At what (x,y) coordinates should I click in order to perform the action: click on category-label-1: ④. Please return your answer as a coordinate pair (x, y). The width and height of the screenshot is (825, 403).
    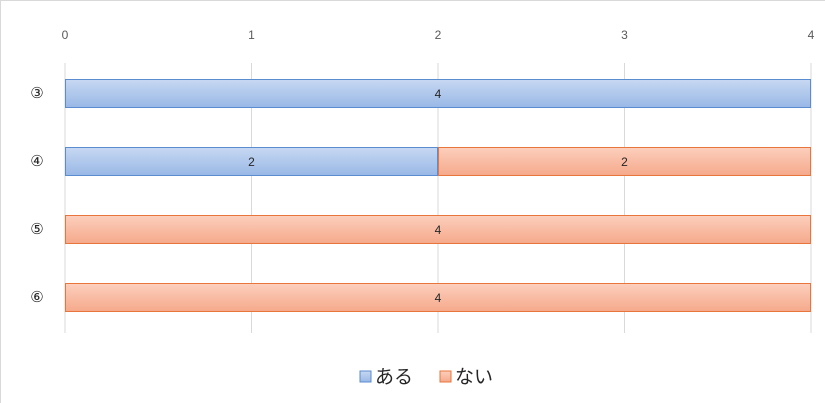
    Looking at the image, I should click on (36, 161).